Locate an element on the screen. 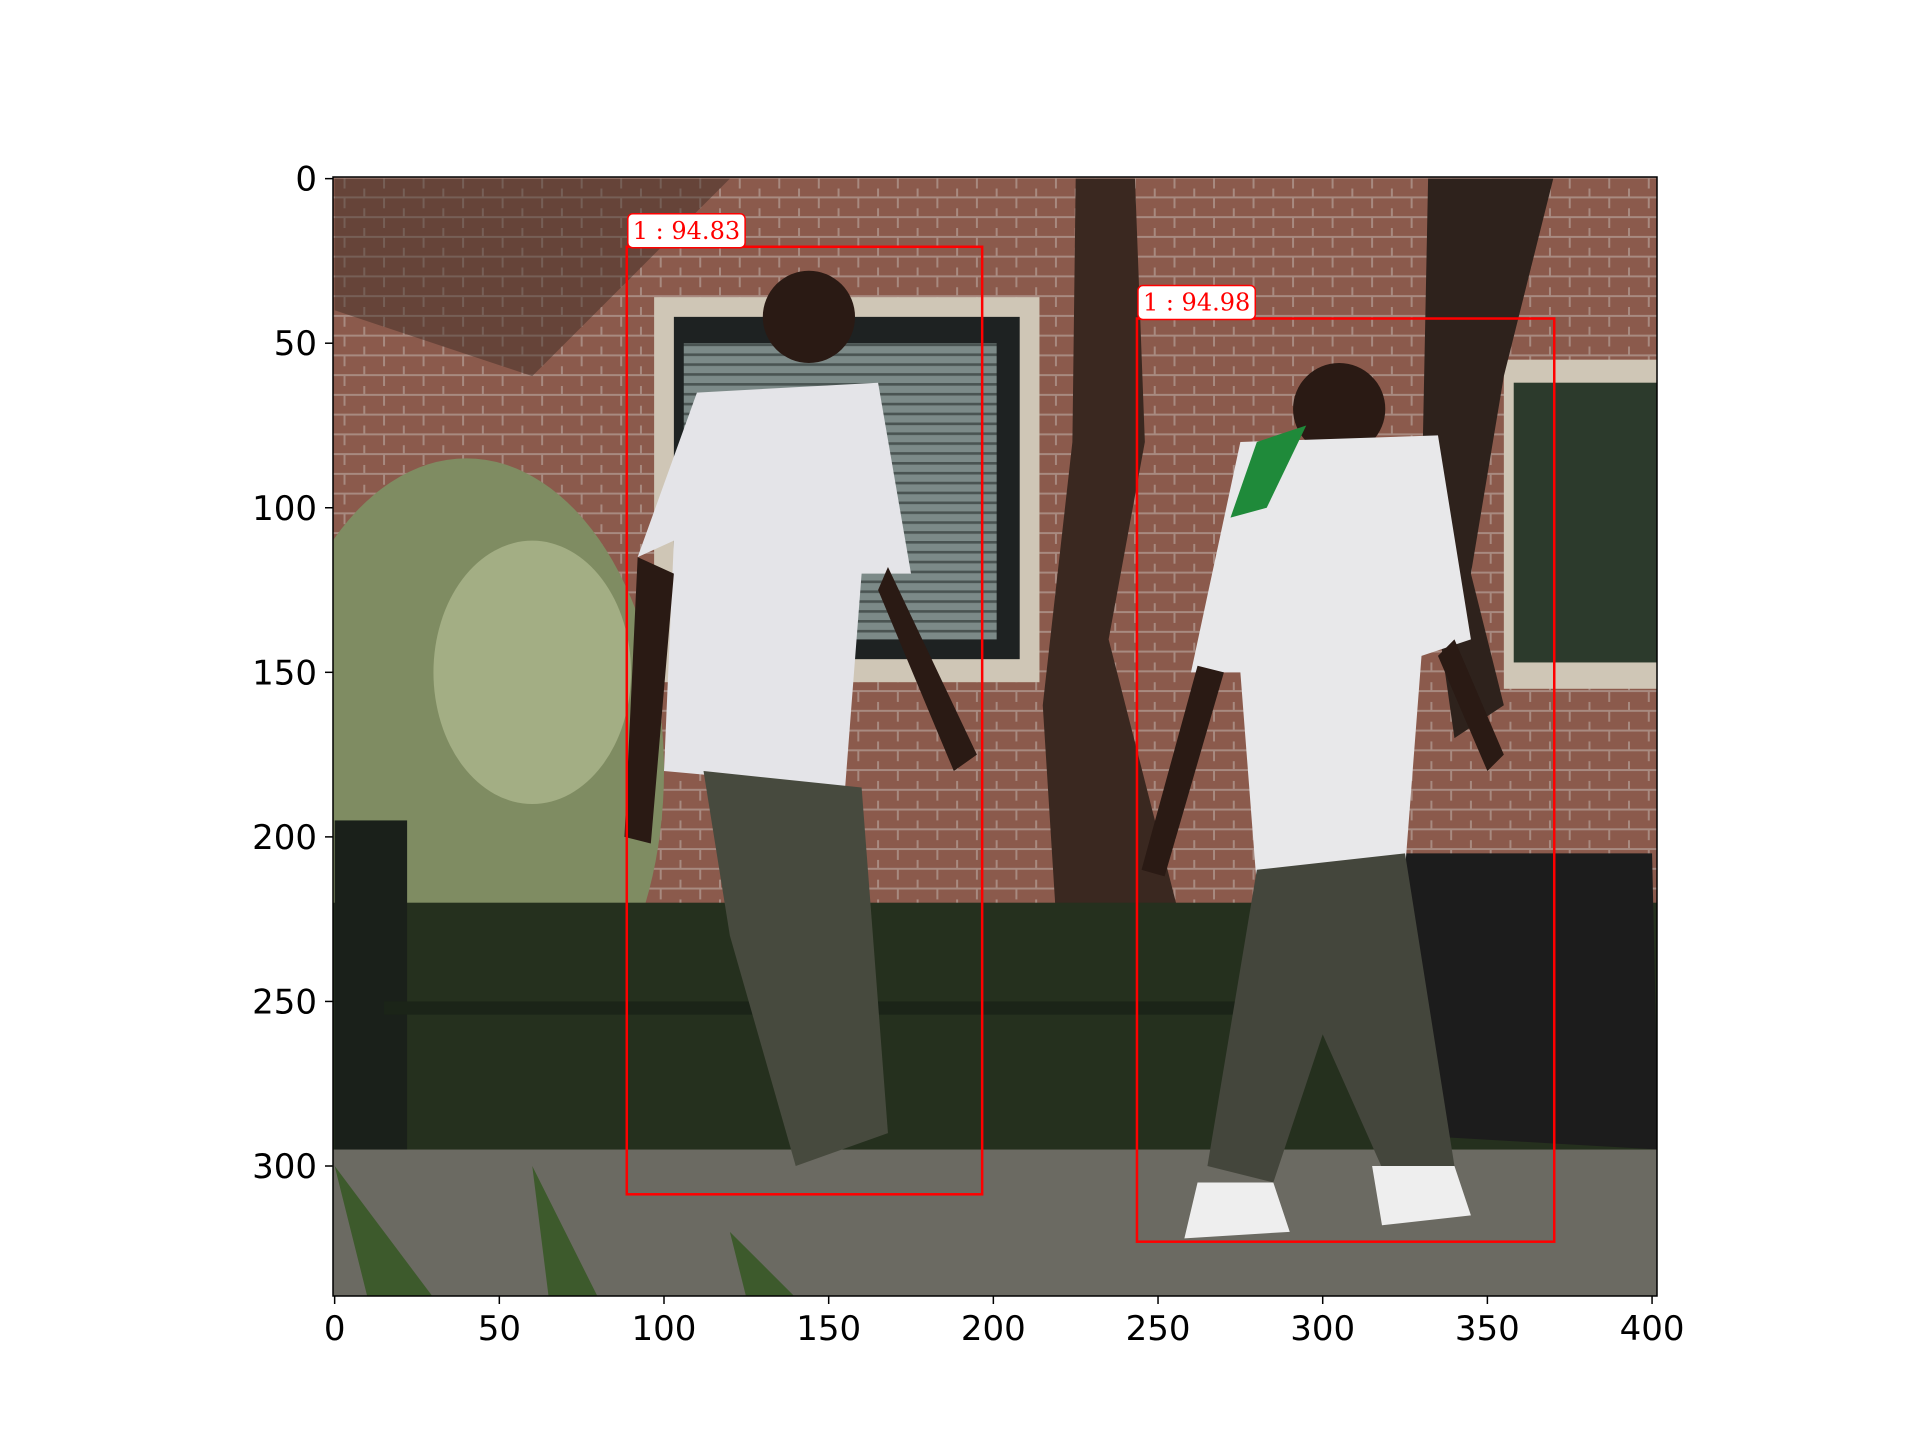  y-tick-label: 300 is located at coordinates (284, 1167).